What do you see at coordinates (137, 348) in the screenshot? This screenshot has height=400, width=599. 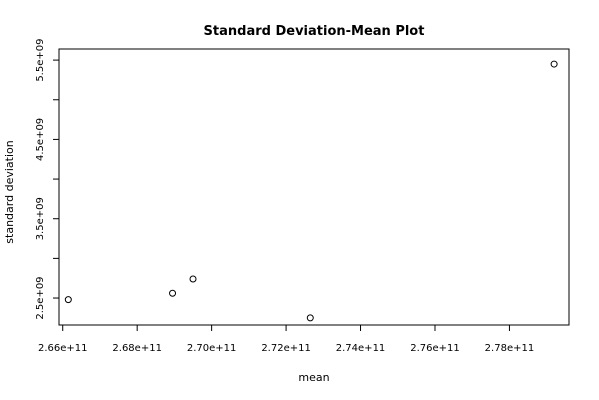 I see `x-tick-label: 2.68e+11` at bounding box center [137, 348].